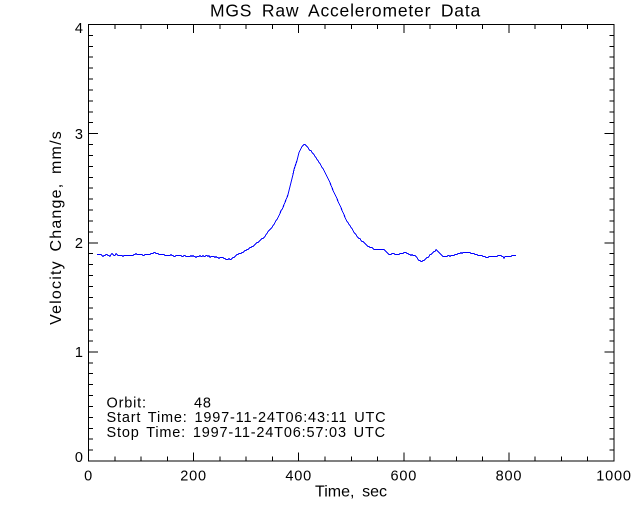 This screenshot has width=640, height=512. I want to click on svg-text: 800, so click(509, 477).